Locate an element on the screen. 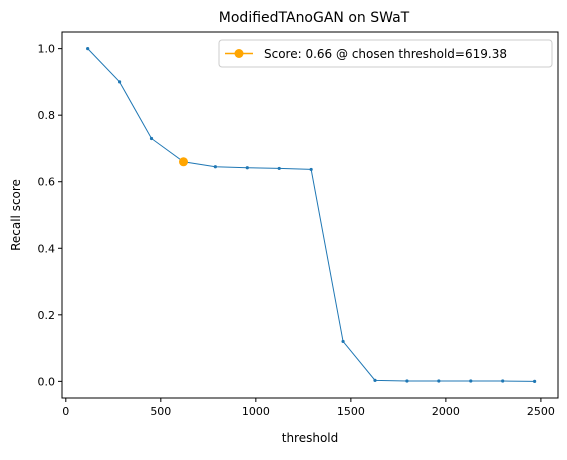 Image resolution: width=567 pixels, height=460 pixels. legend: Score: 0.66 @ chosen threshold=619.38 is located at coordinates (385, 53).